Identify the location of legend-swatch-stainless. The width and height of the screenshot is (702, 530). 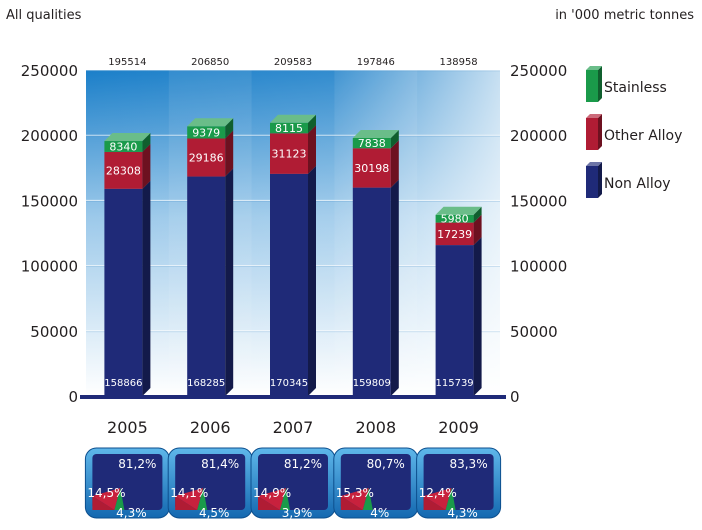
(592, 86).